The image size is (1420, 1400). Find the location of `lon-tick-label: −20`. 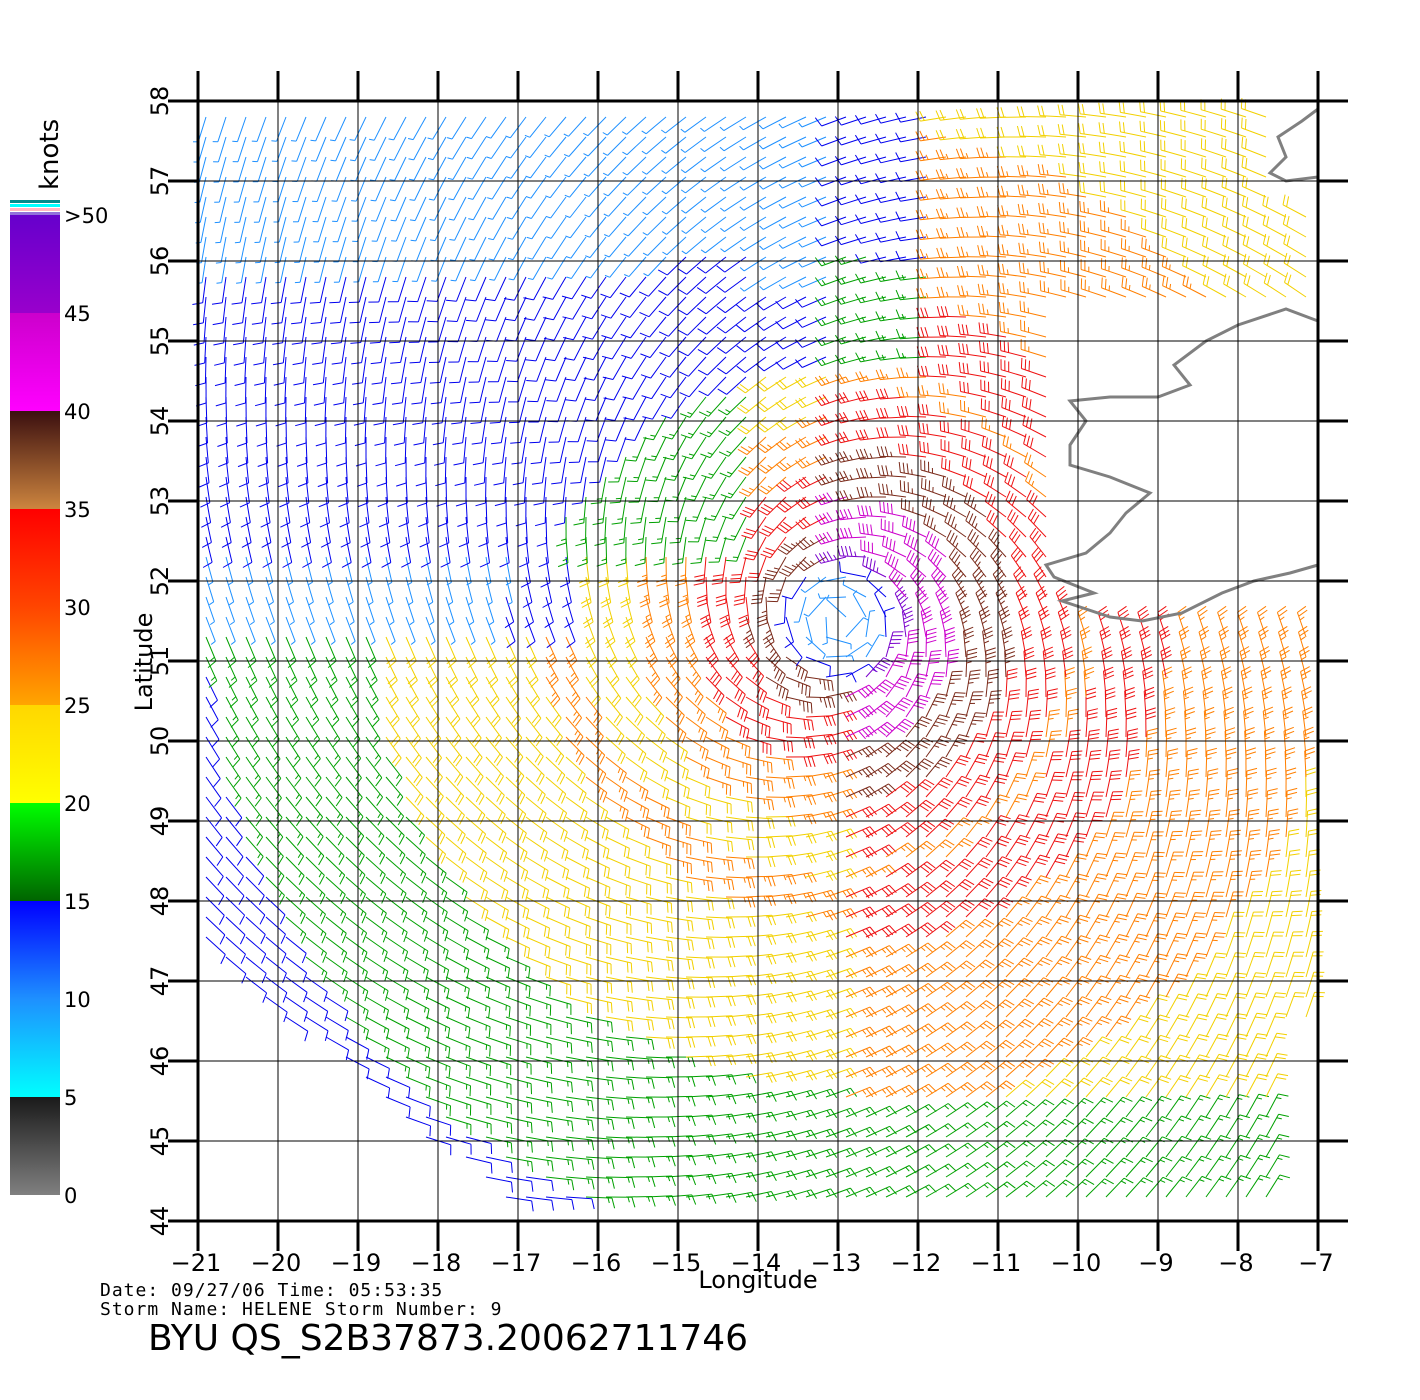

lon-tick-label: −20 is located at coordinates (276, 1263).